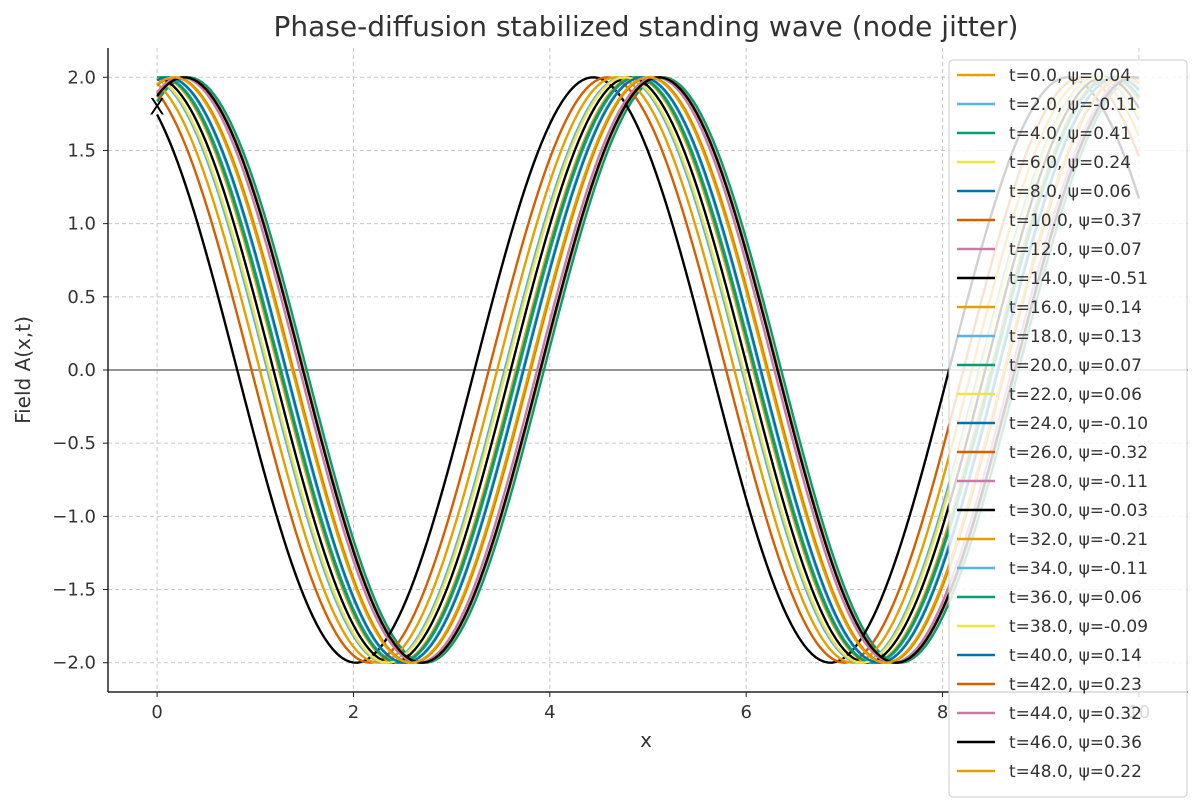 The width and height of the screenshot is (1200, 807). Describe the element at coordinates (74, 590) in the screenshot. I see `y-tick-label-1: −1.5` at that location.